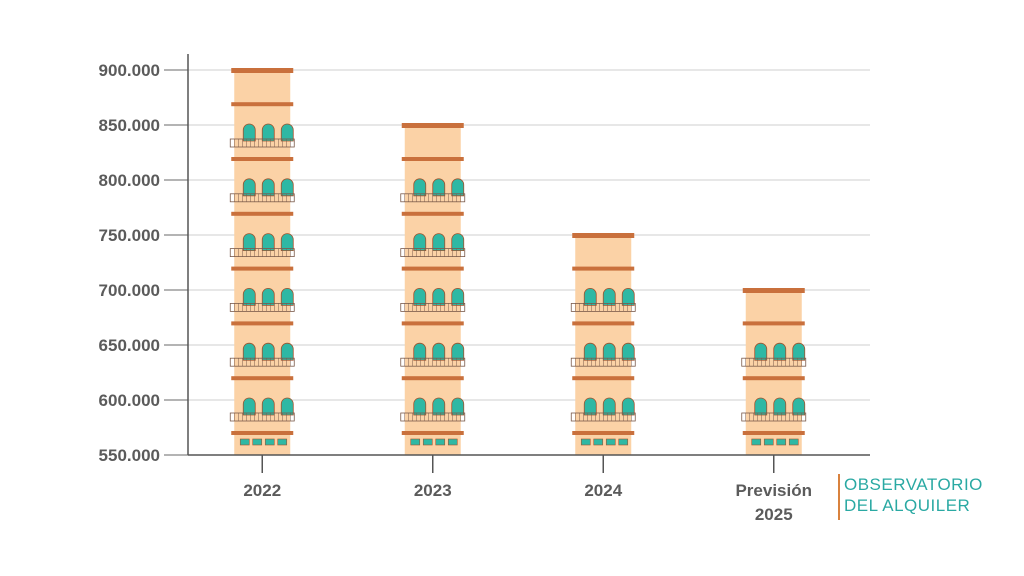 The height and width of the screenshot is (576, 1024). I want to click on y-tick-label: 600.000, so click(129, 400).